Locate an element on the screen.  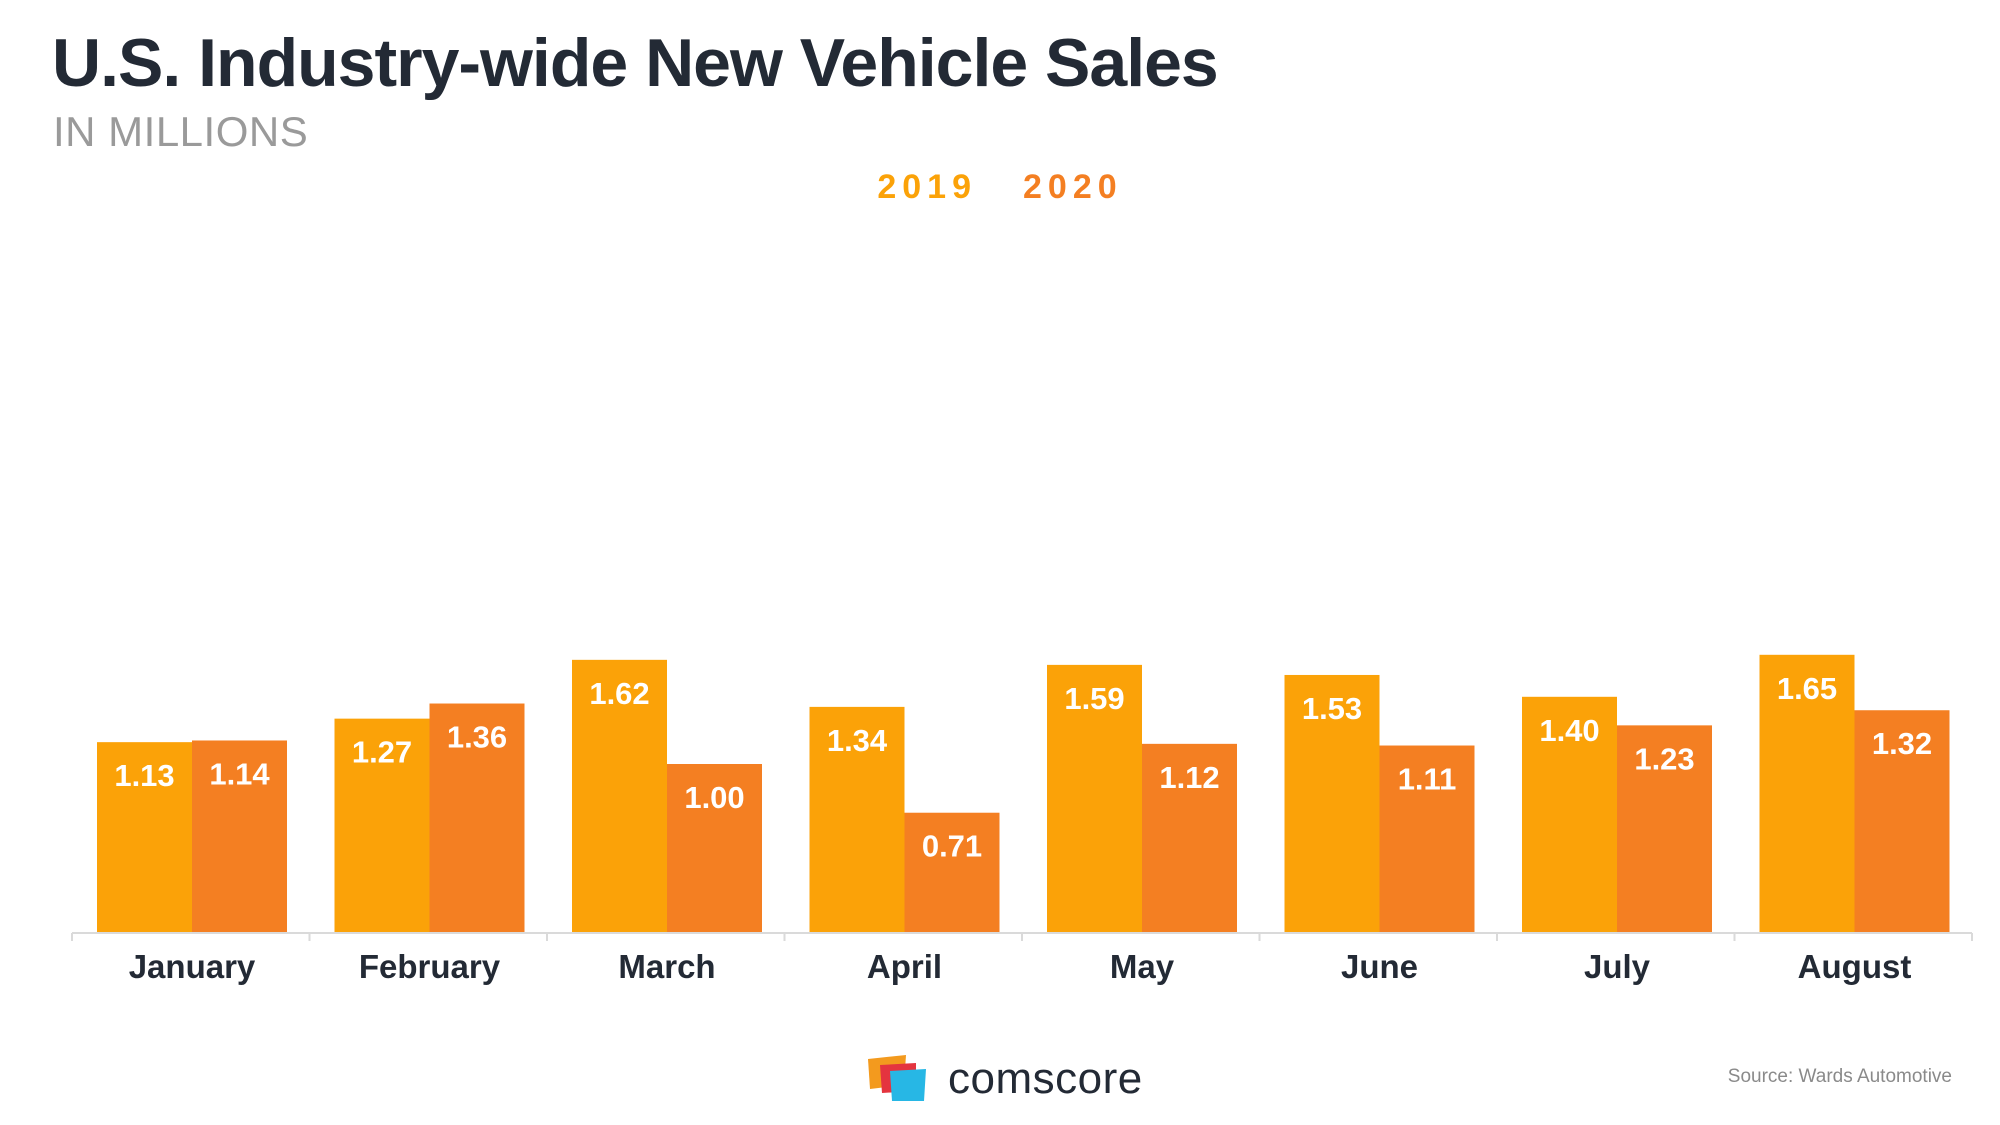
bar-2020-january is located at coordinates (239, 836).